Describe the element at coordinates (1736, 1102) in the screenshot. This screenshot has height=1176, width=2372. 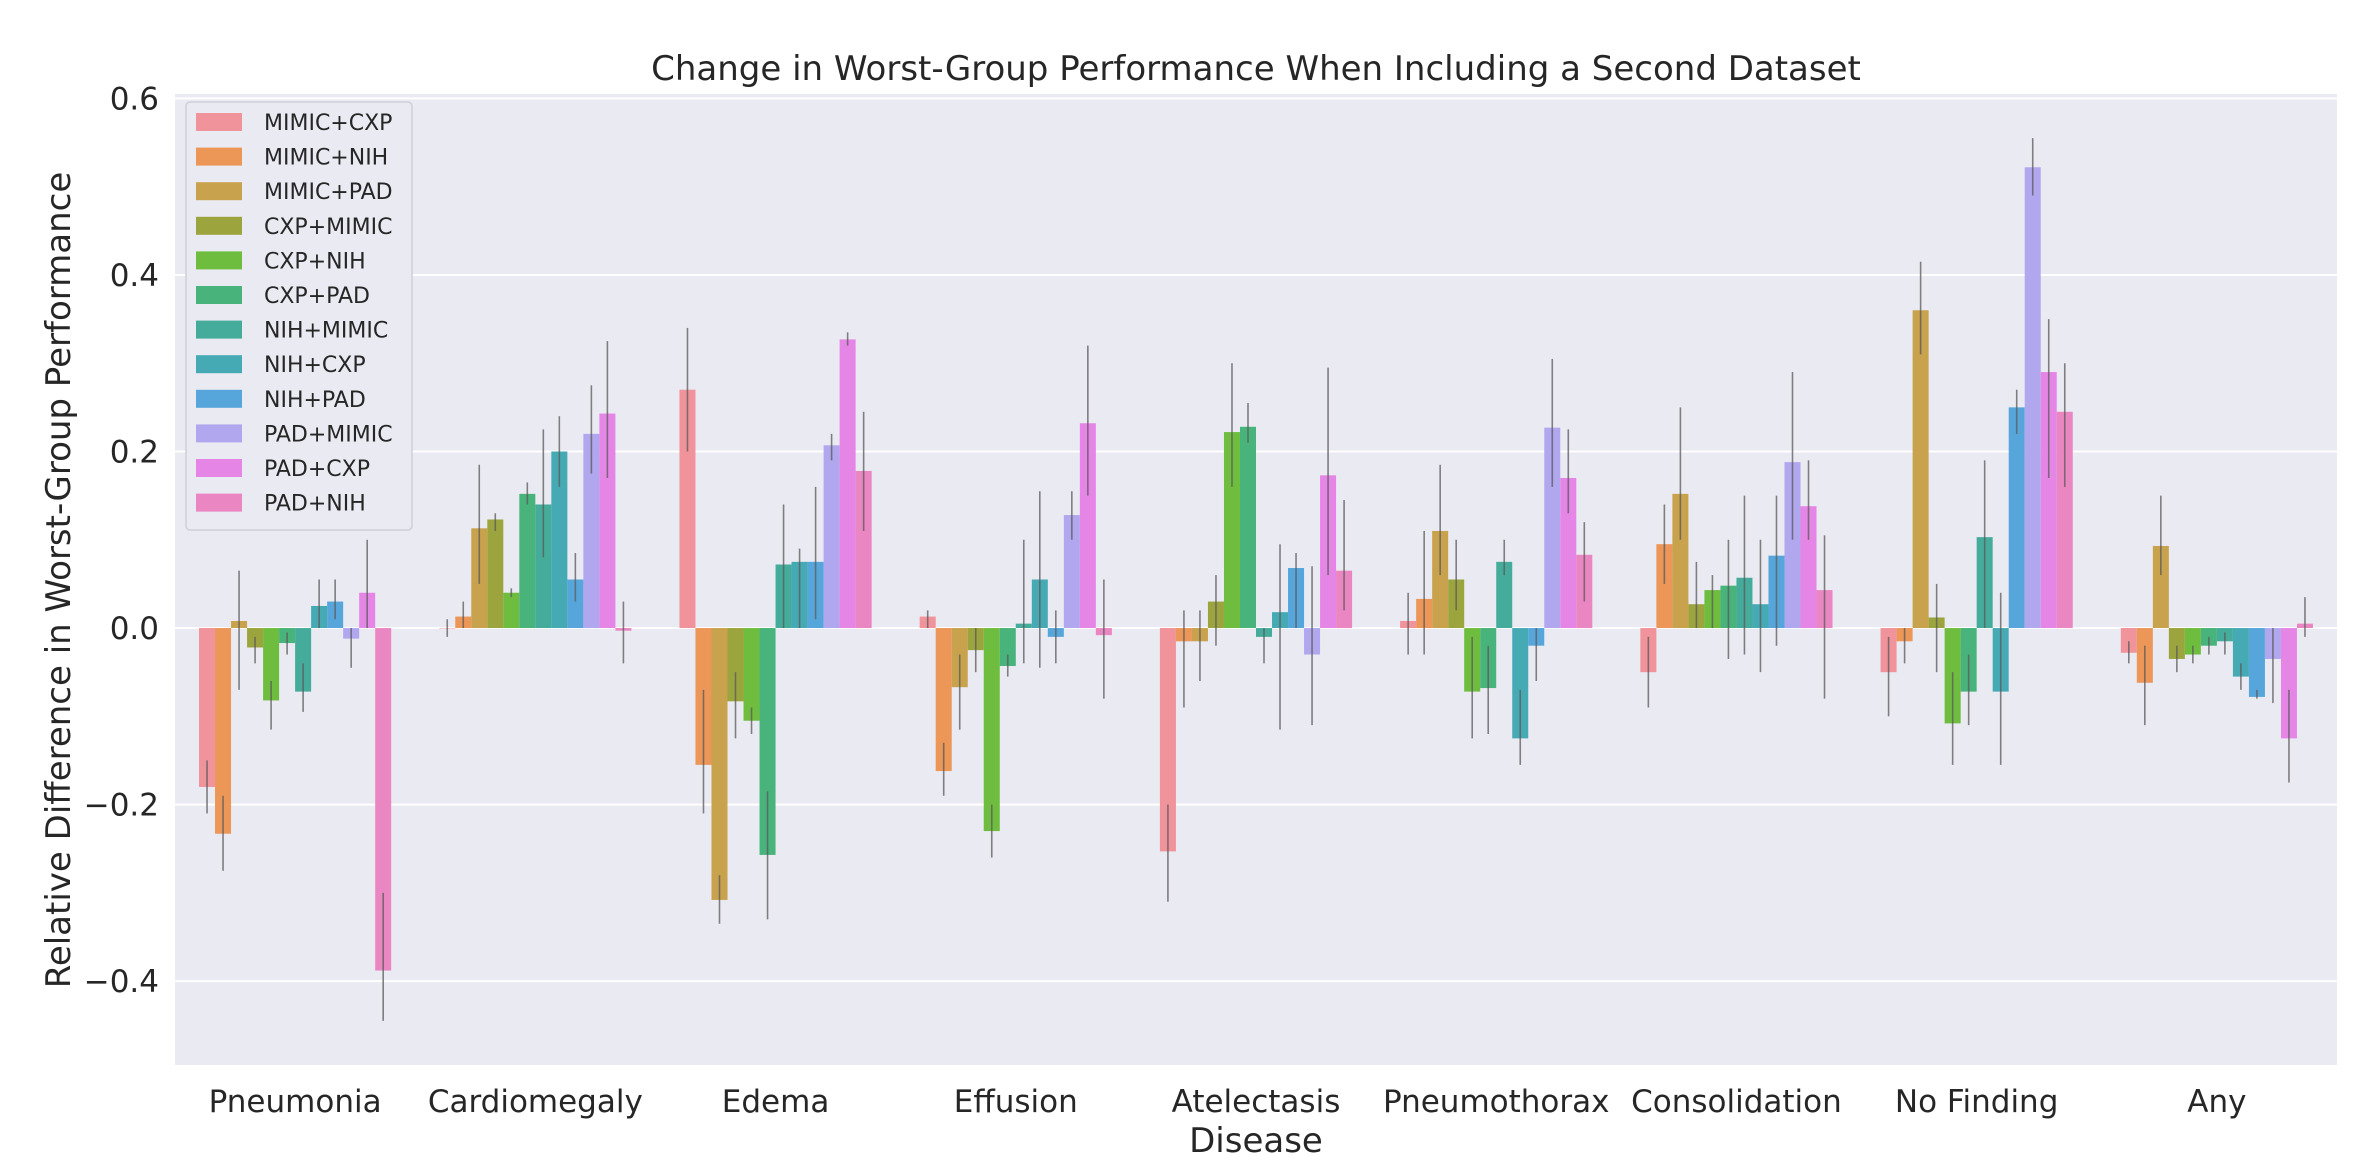
I see `x-tick-label: Consolidation` at that location.